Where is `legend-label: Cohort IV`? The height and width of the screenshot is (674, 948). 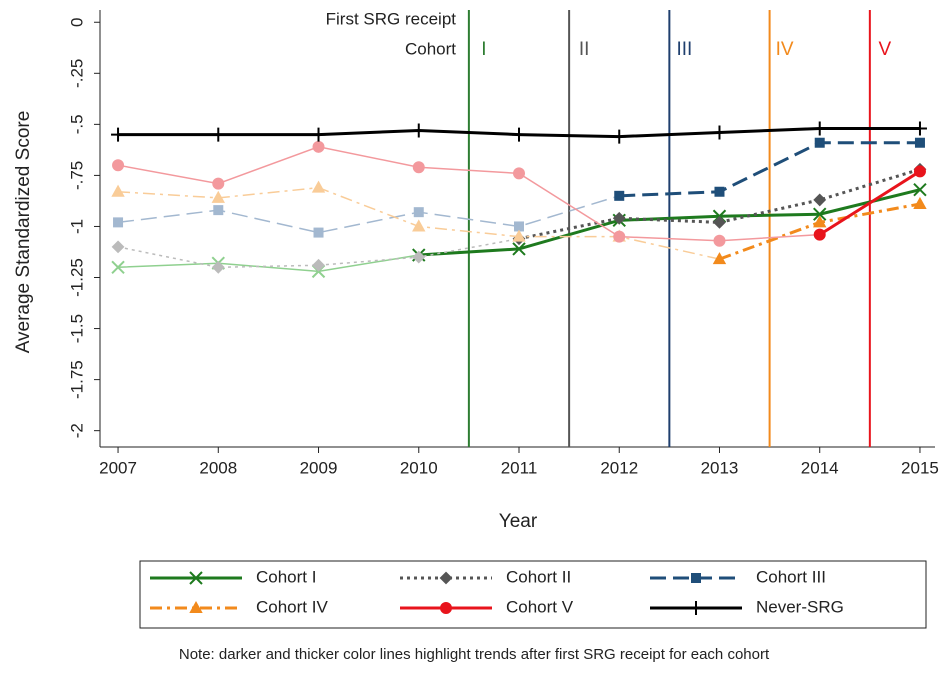
legend-label: Cohort IV is located at coordinates (292, 606).